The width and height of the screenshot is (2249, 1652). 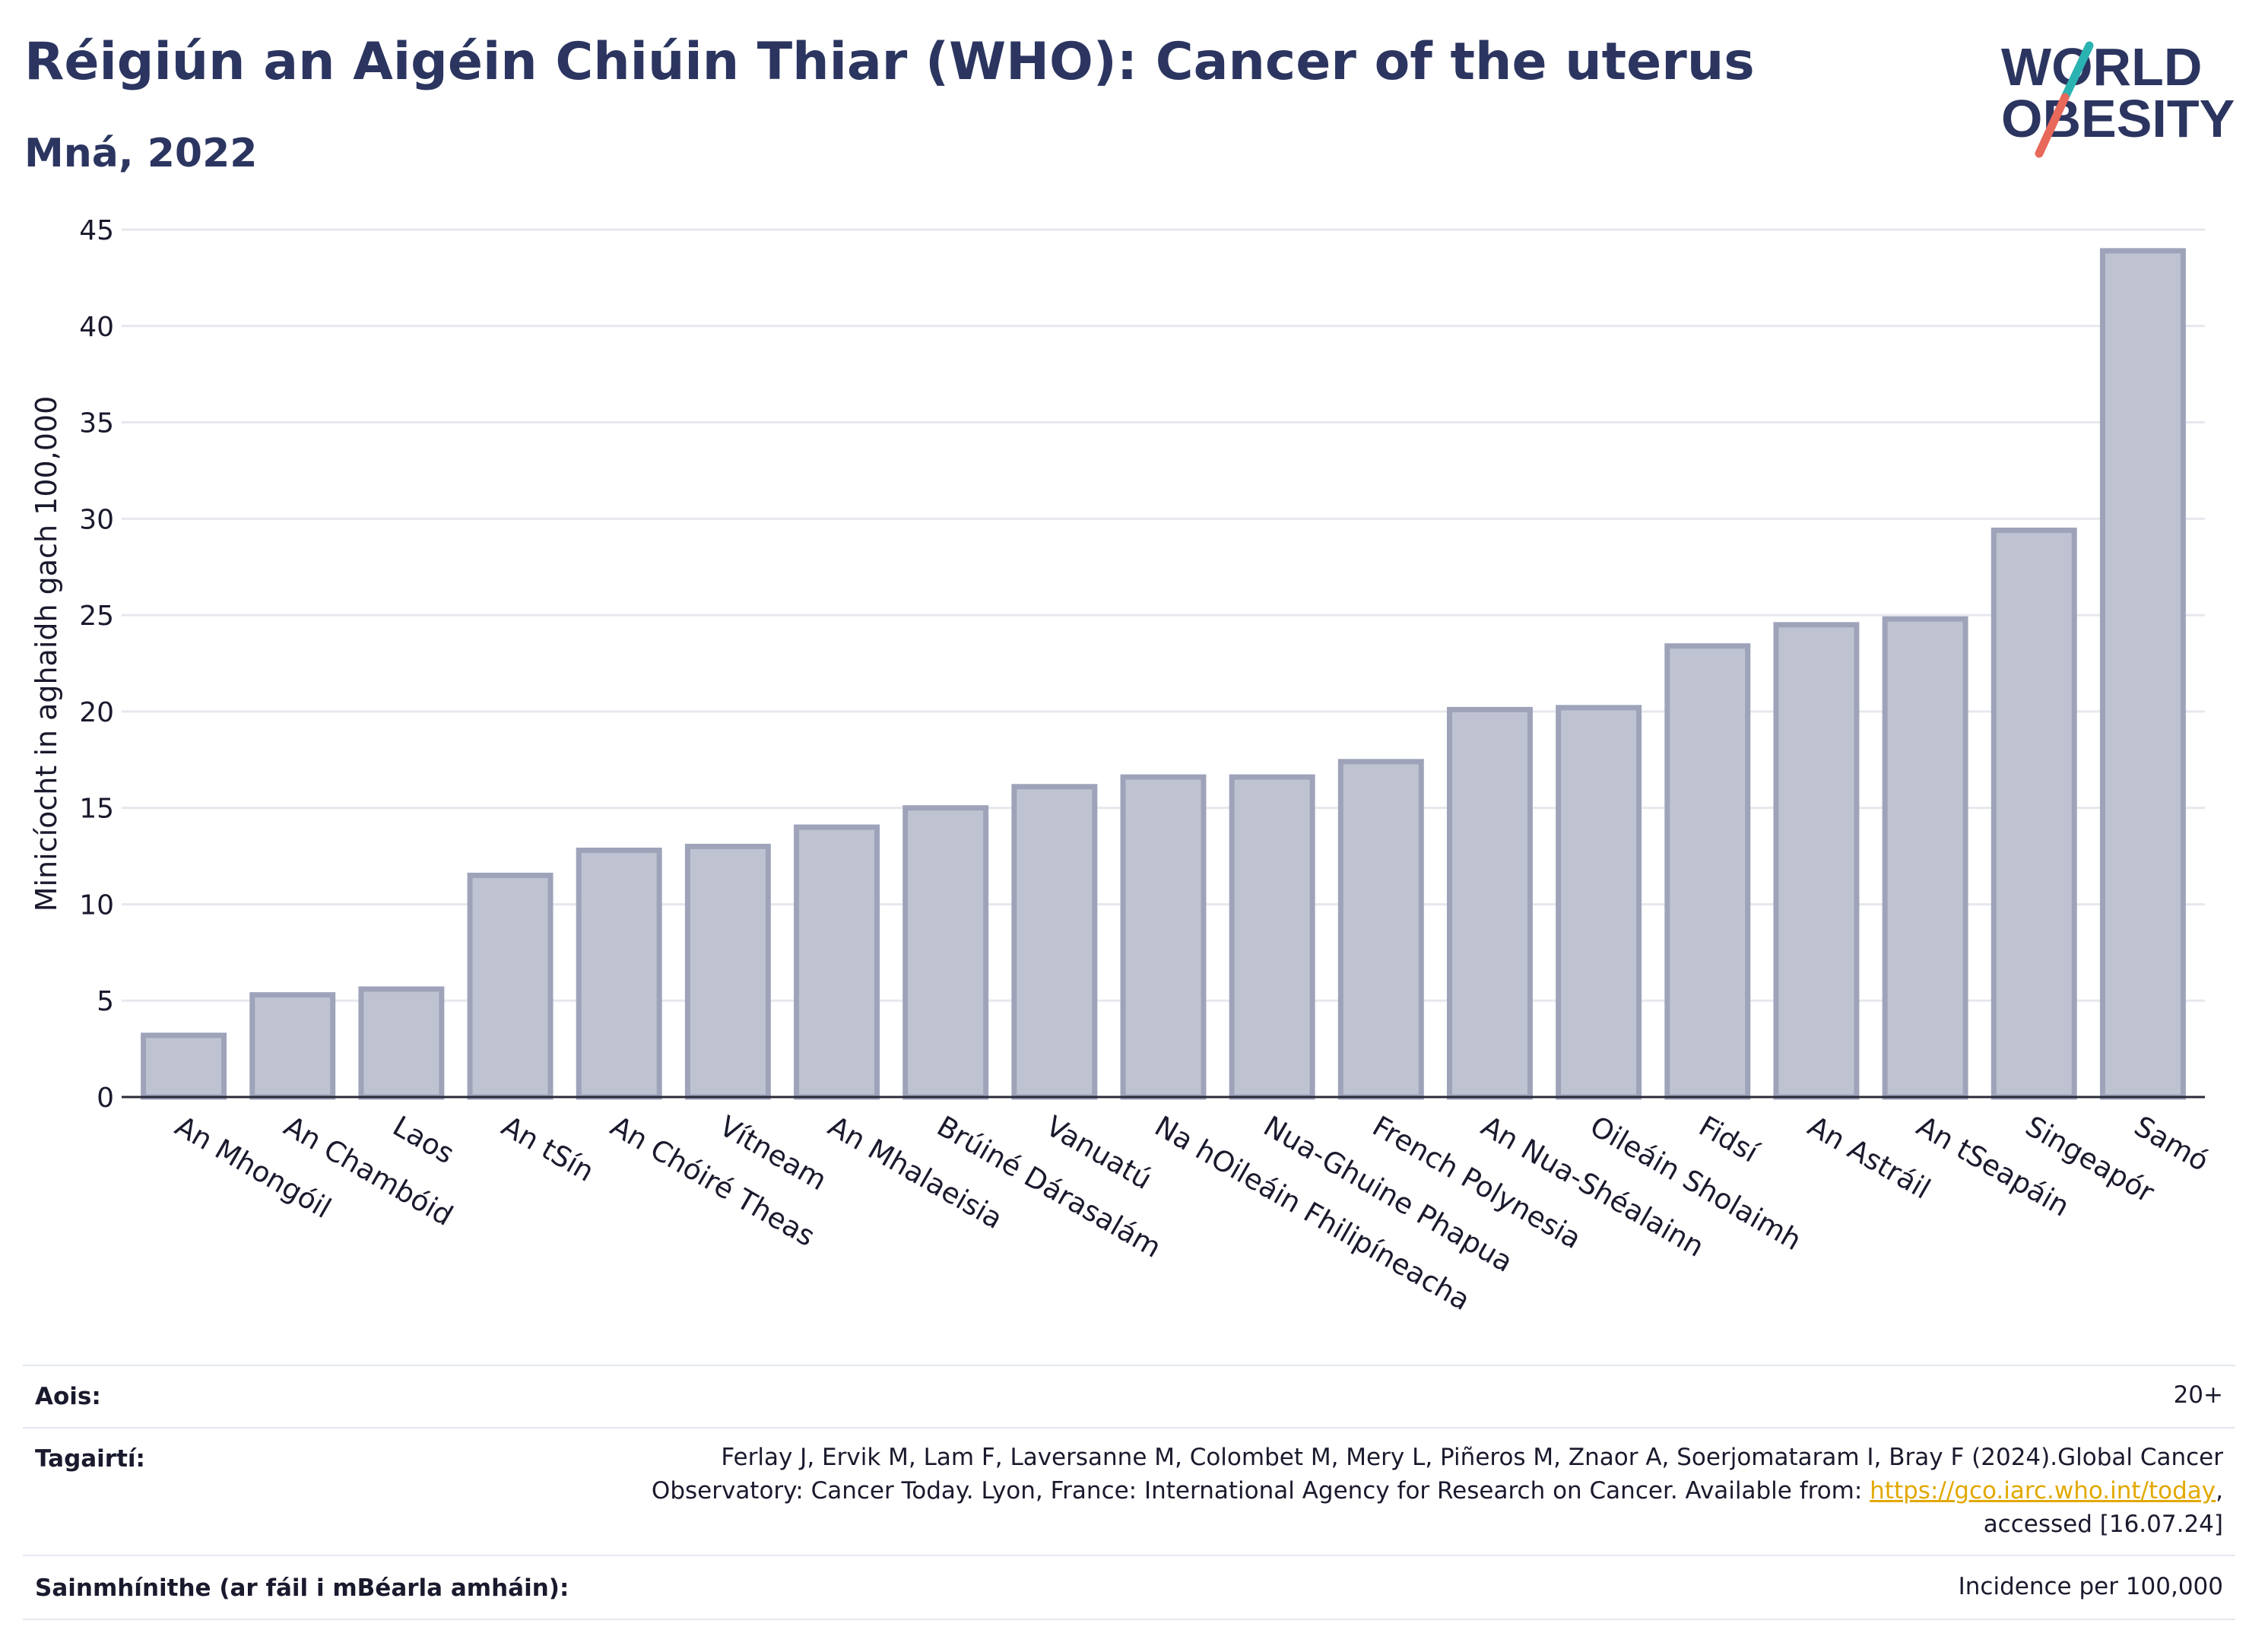 I want to click on references-link: https://gco.iarc.who.int/today, so click(x=2043, y=1491).